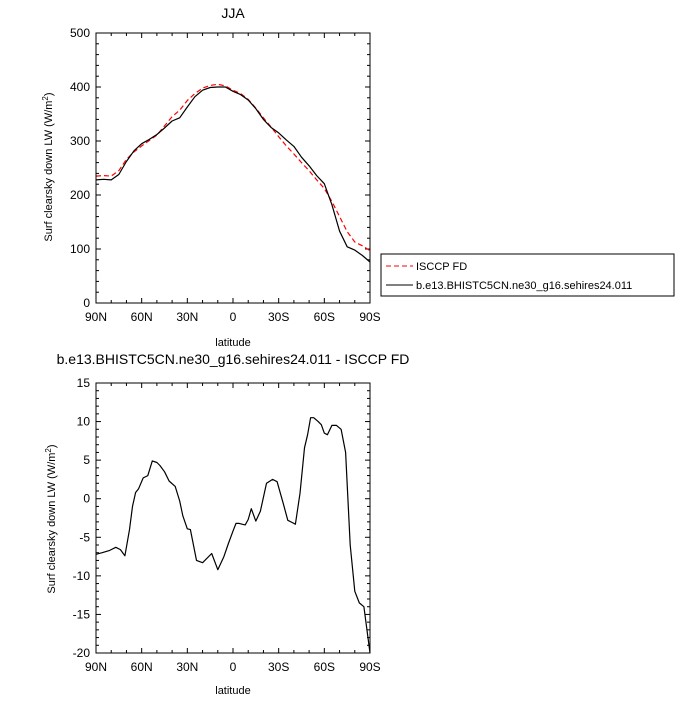 Image resolution: width=700 pixels, height=705 pixels. I want to click on bottom-panel-x-tick-label: 60N, so click(142, 667).